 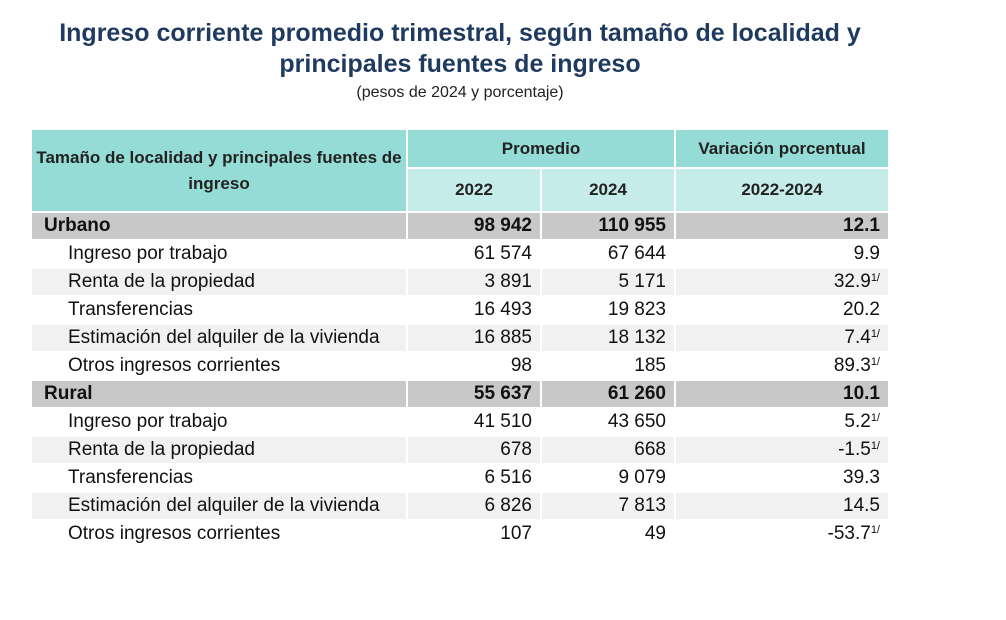 What do you see at coordinates (782, 422) in the screenshot?
I see `value-variation: 5.21/` at bounding box center [782, 422].